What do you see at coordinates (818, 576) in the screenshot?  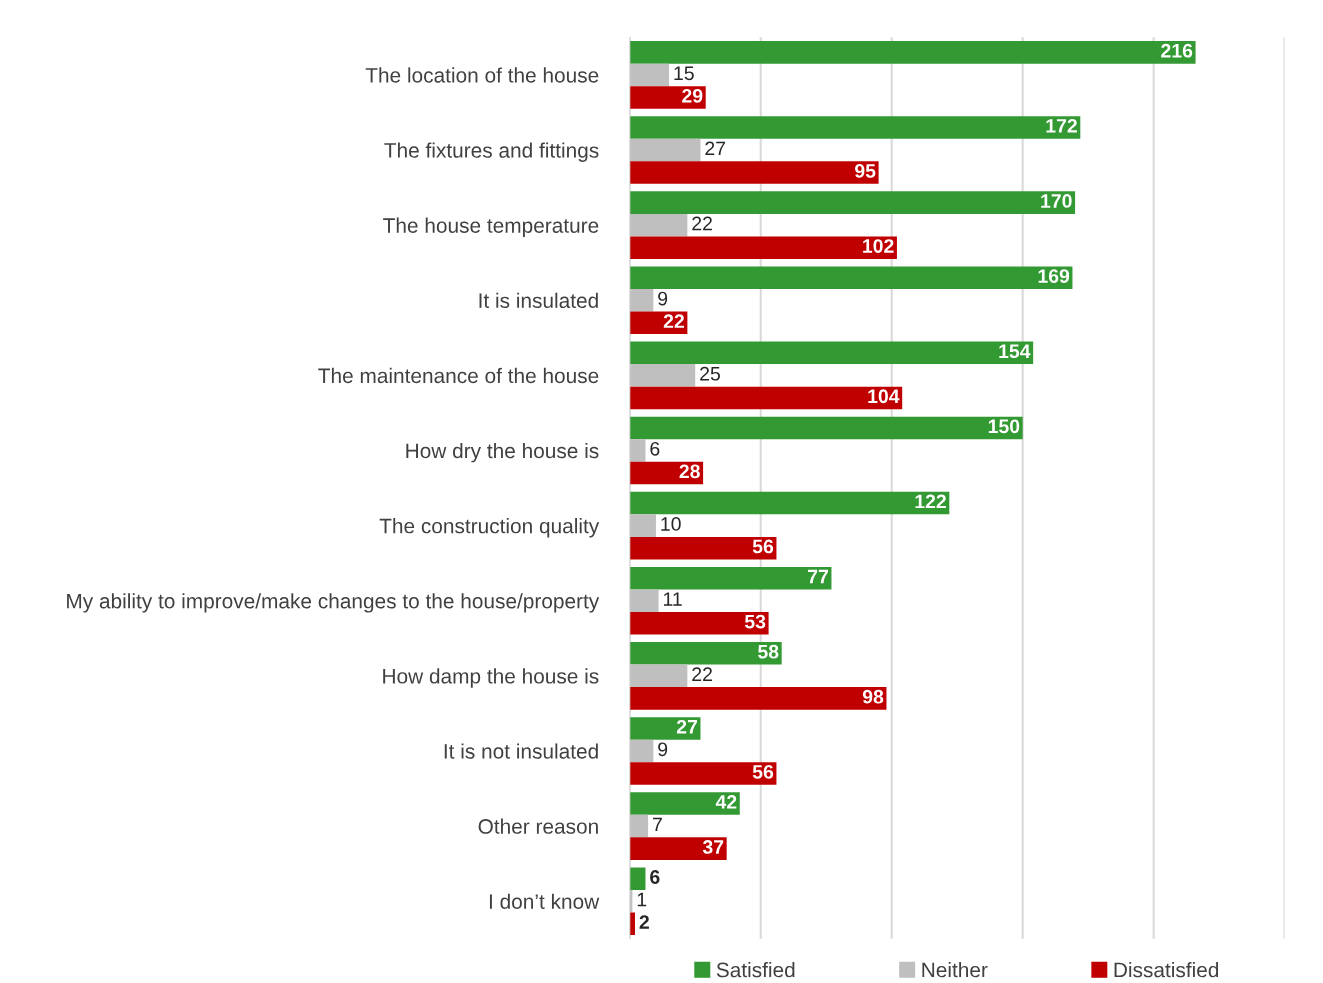 I see `data-label: 77` at bounding box center [818, 576].